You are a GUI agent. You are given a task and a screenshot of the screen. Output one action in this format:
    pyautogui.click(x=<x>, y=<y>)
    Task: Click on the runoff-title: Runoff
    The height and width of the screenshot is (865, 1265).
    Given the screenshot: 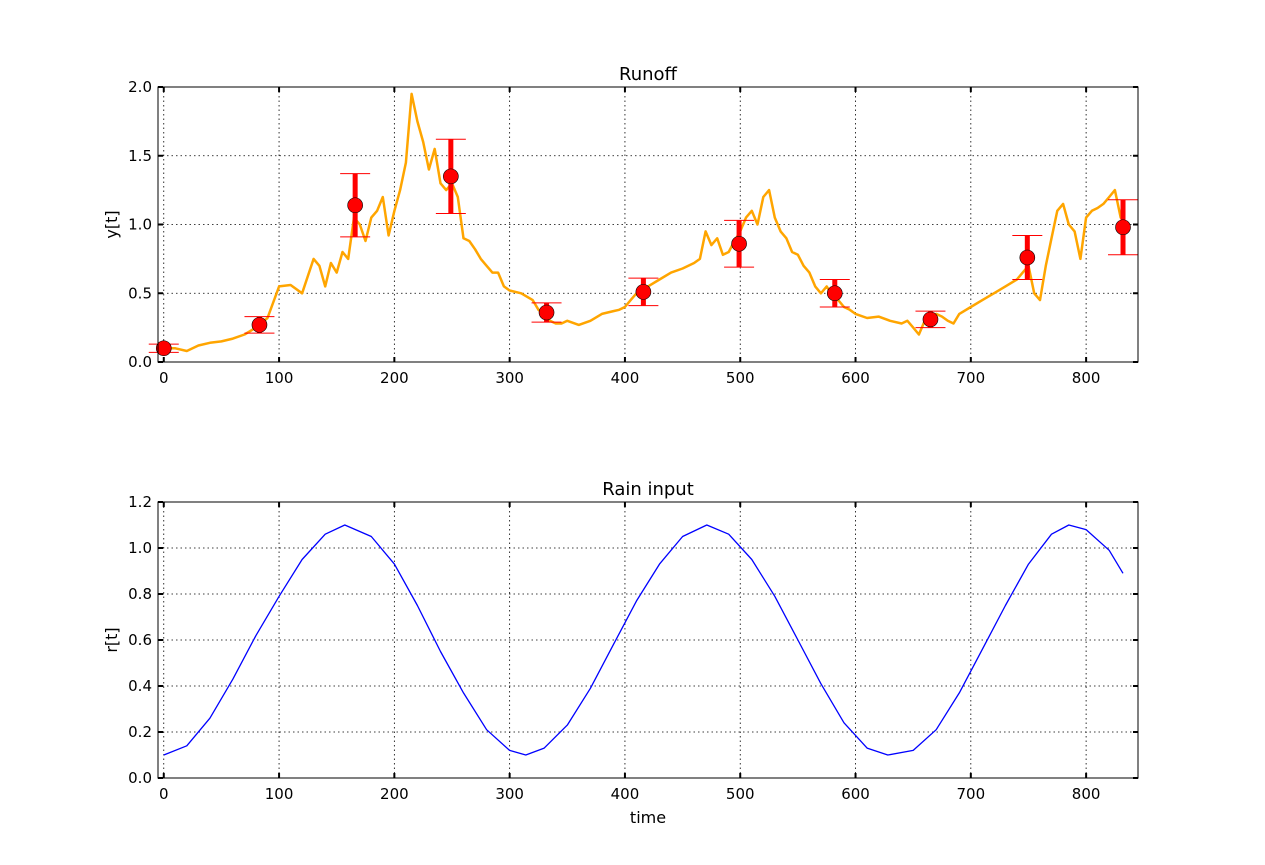 What is the action you would take?
    pyautogui.click(x=648, y=74)
    